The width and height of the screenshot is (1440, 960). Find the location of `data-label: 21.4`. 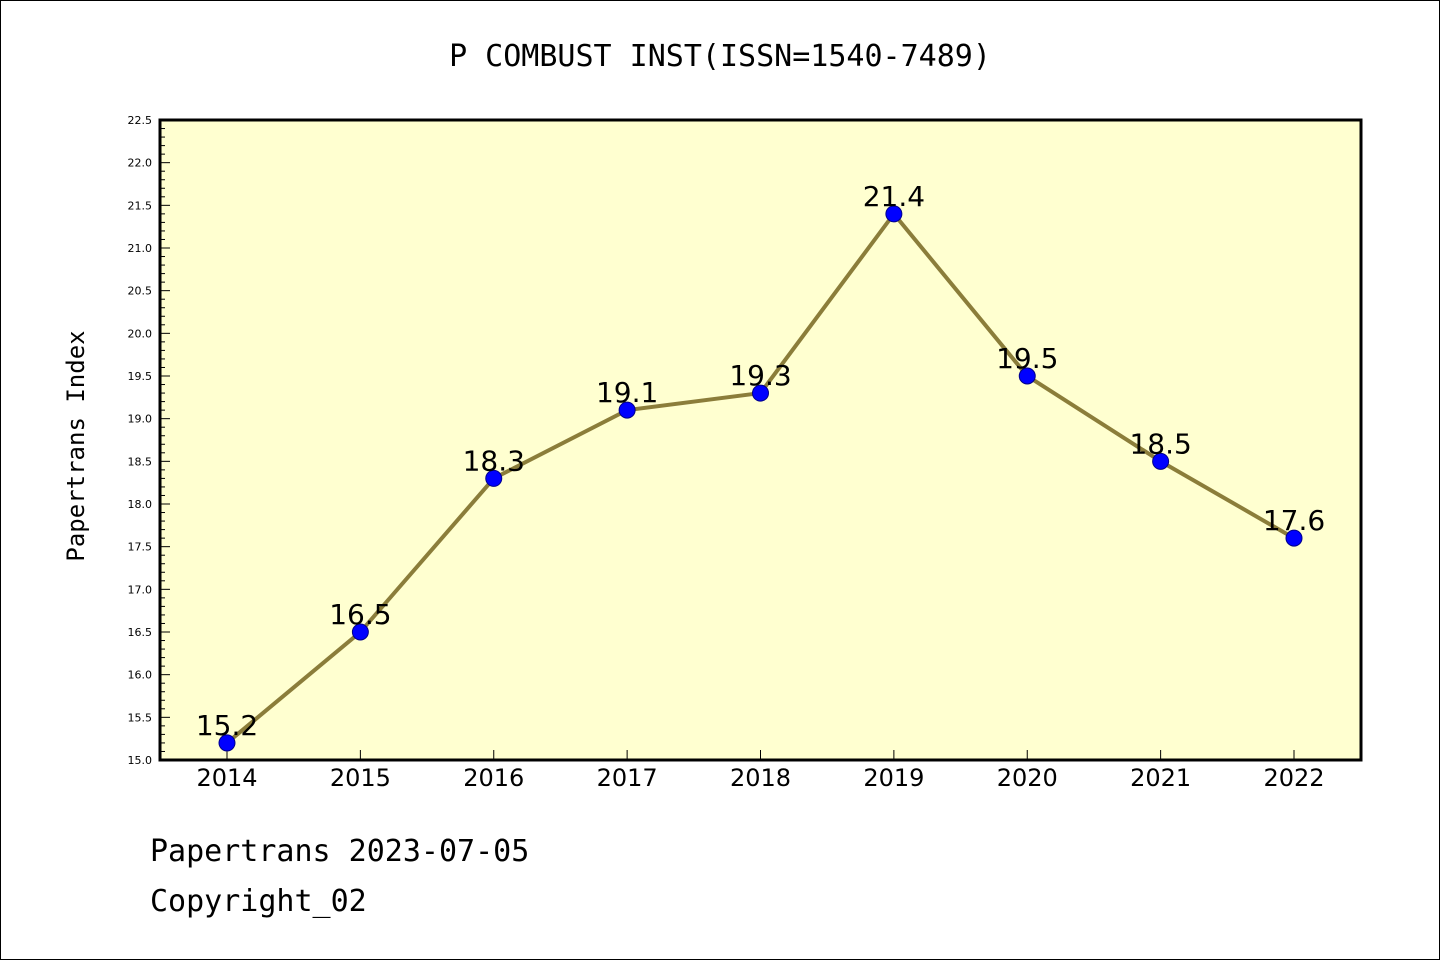

data-label: 21.4 is located at coordinates (894, 196).